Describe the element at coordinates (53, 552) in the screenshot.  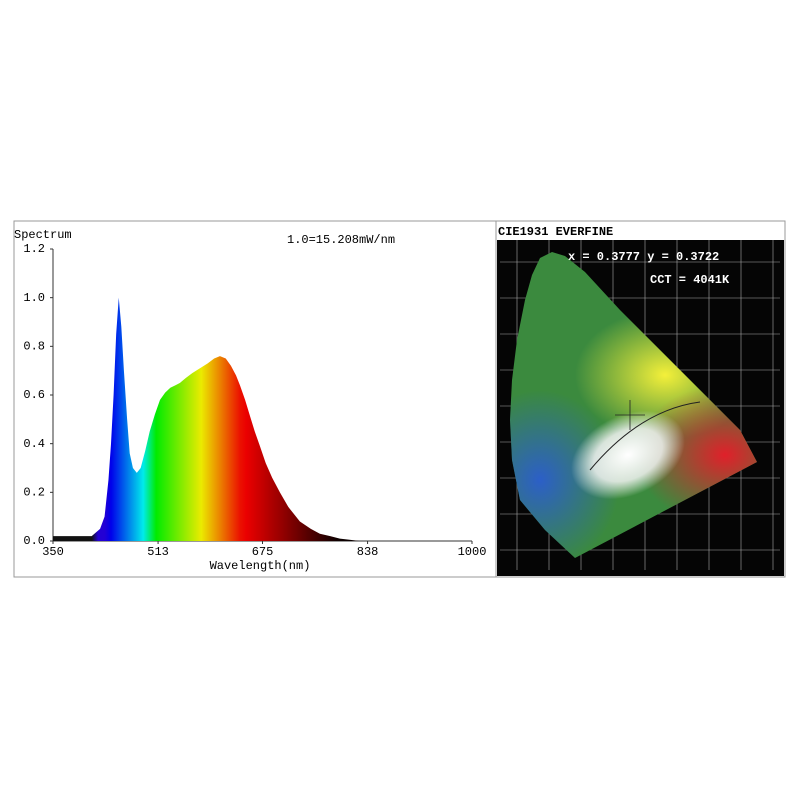
I see `x-tick-label: 350` at that location.